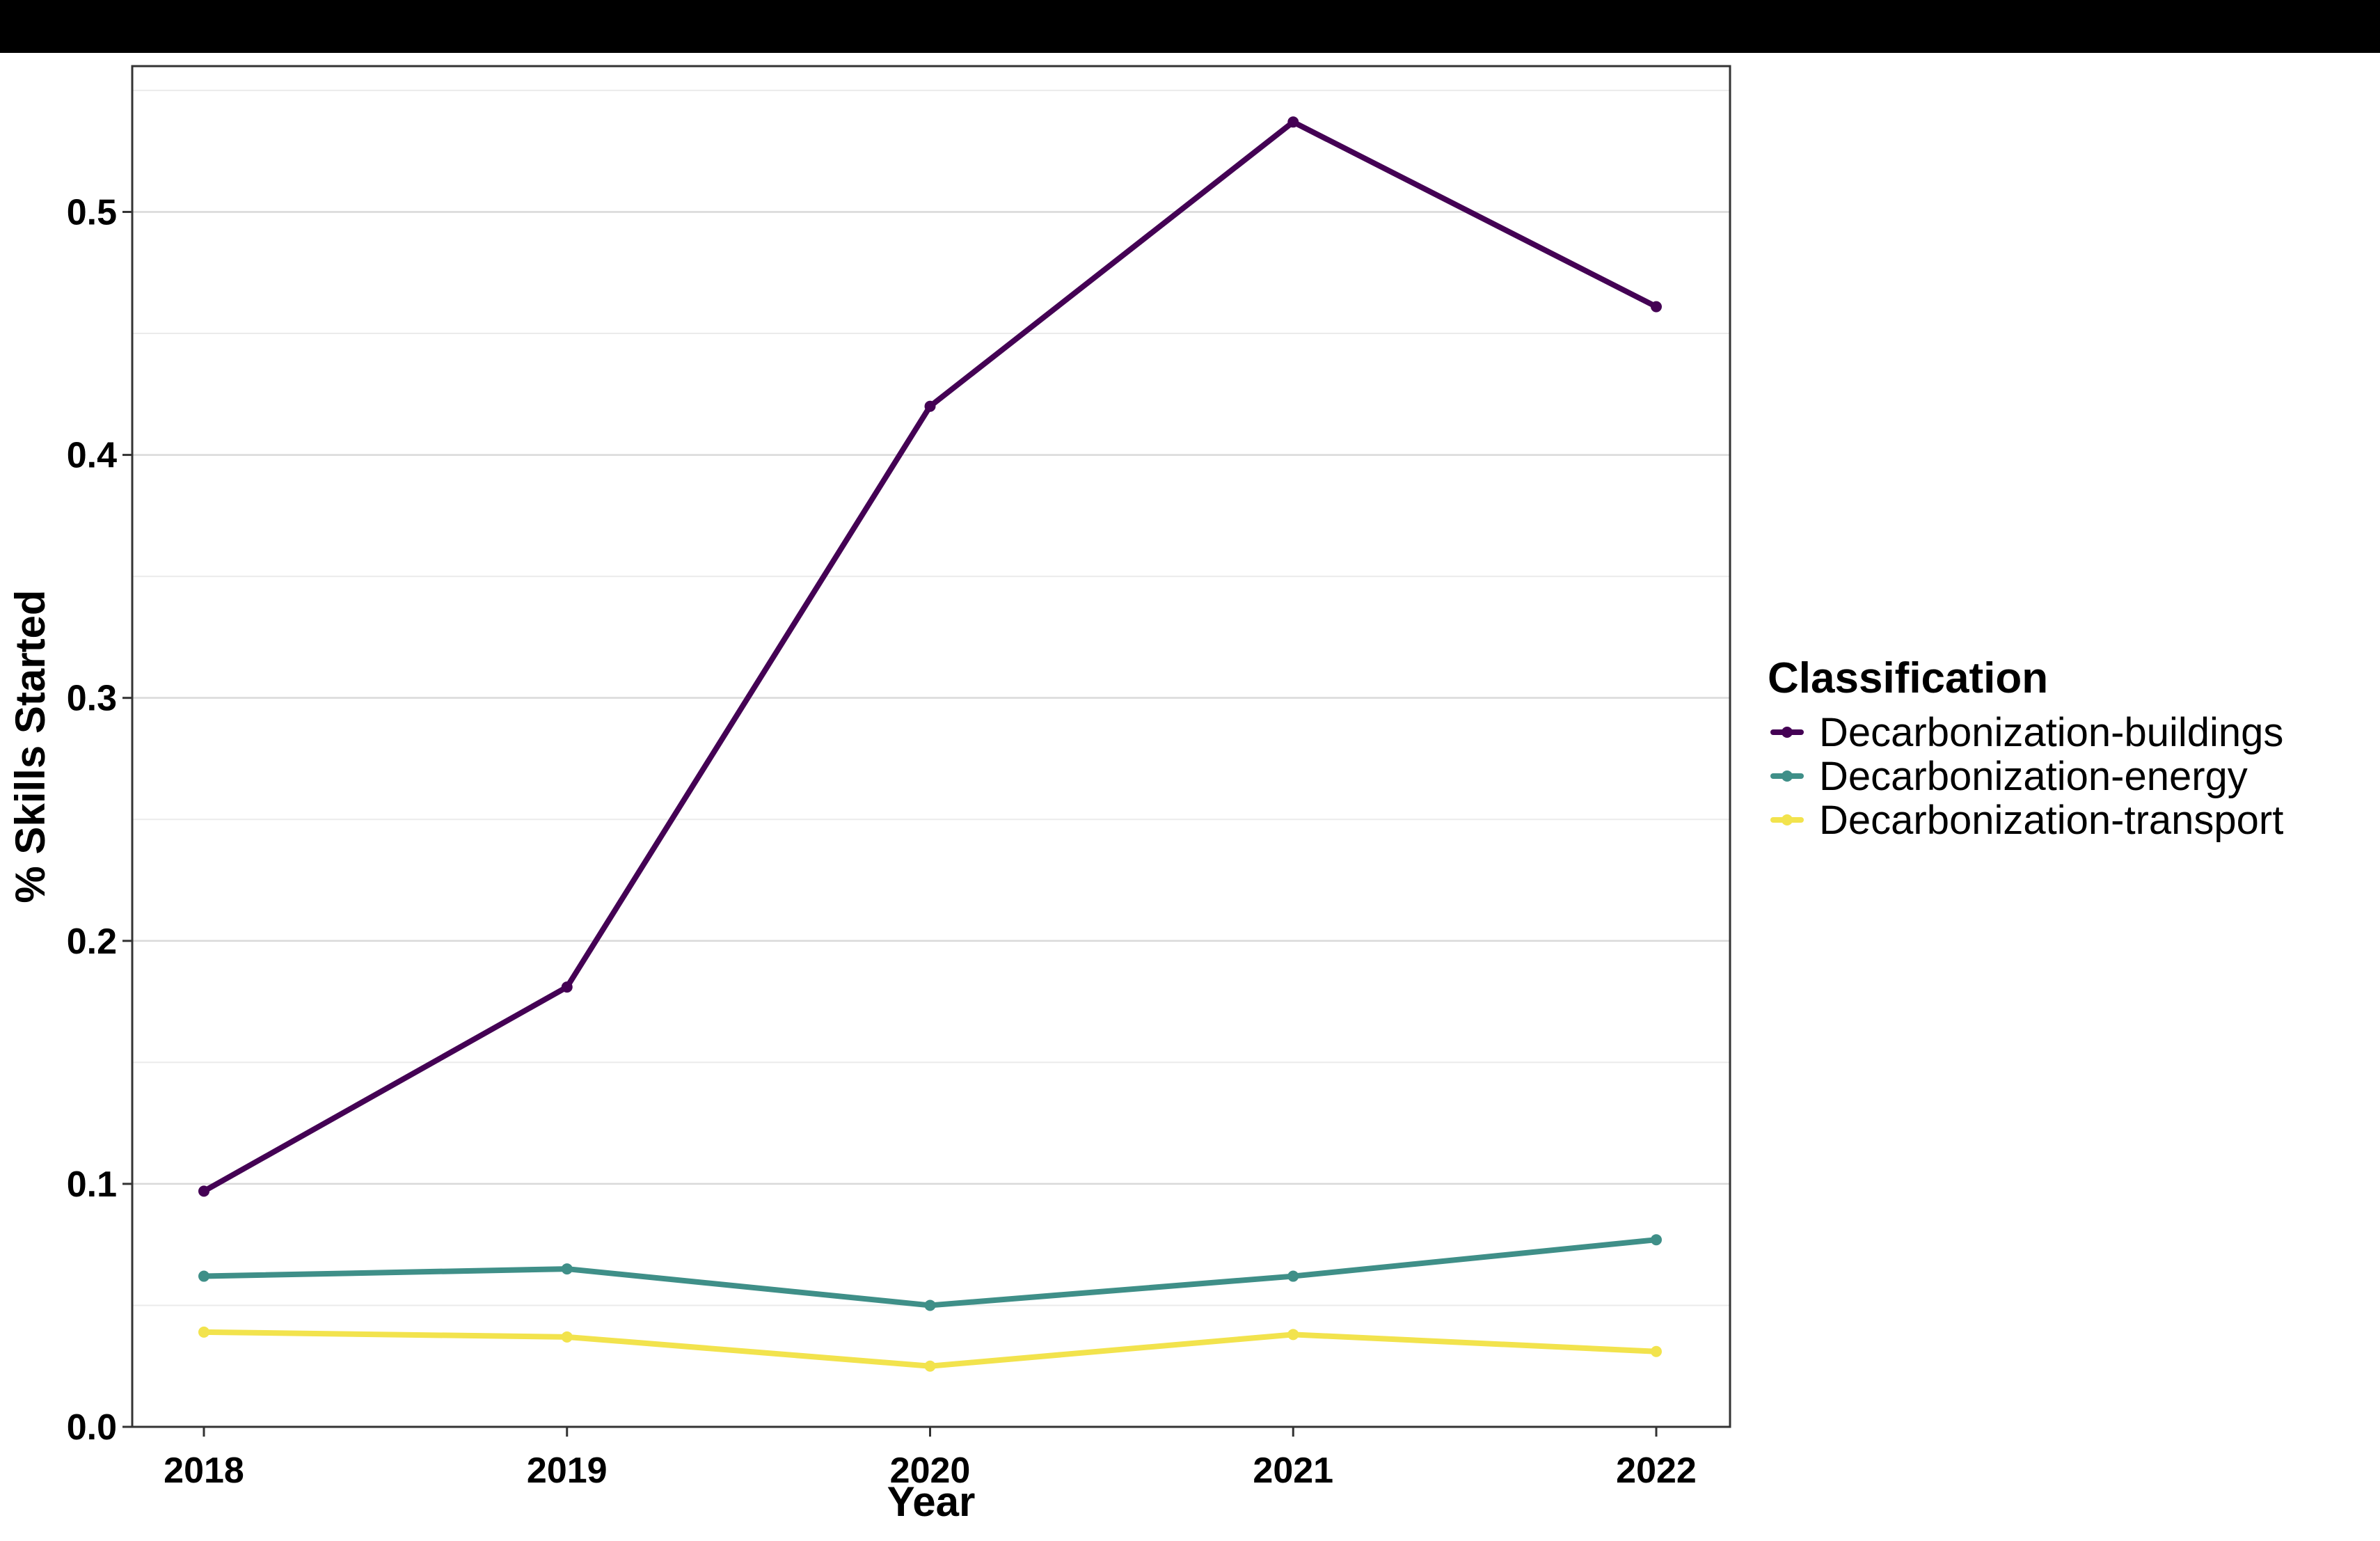 Image resolution: width=2380 pixels, height=1541 pixels. What do you see at coordinates (92, 456) in the screenshot?
I see `y-tick-label: 0.4` at bounding box center [92, 456].